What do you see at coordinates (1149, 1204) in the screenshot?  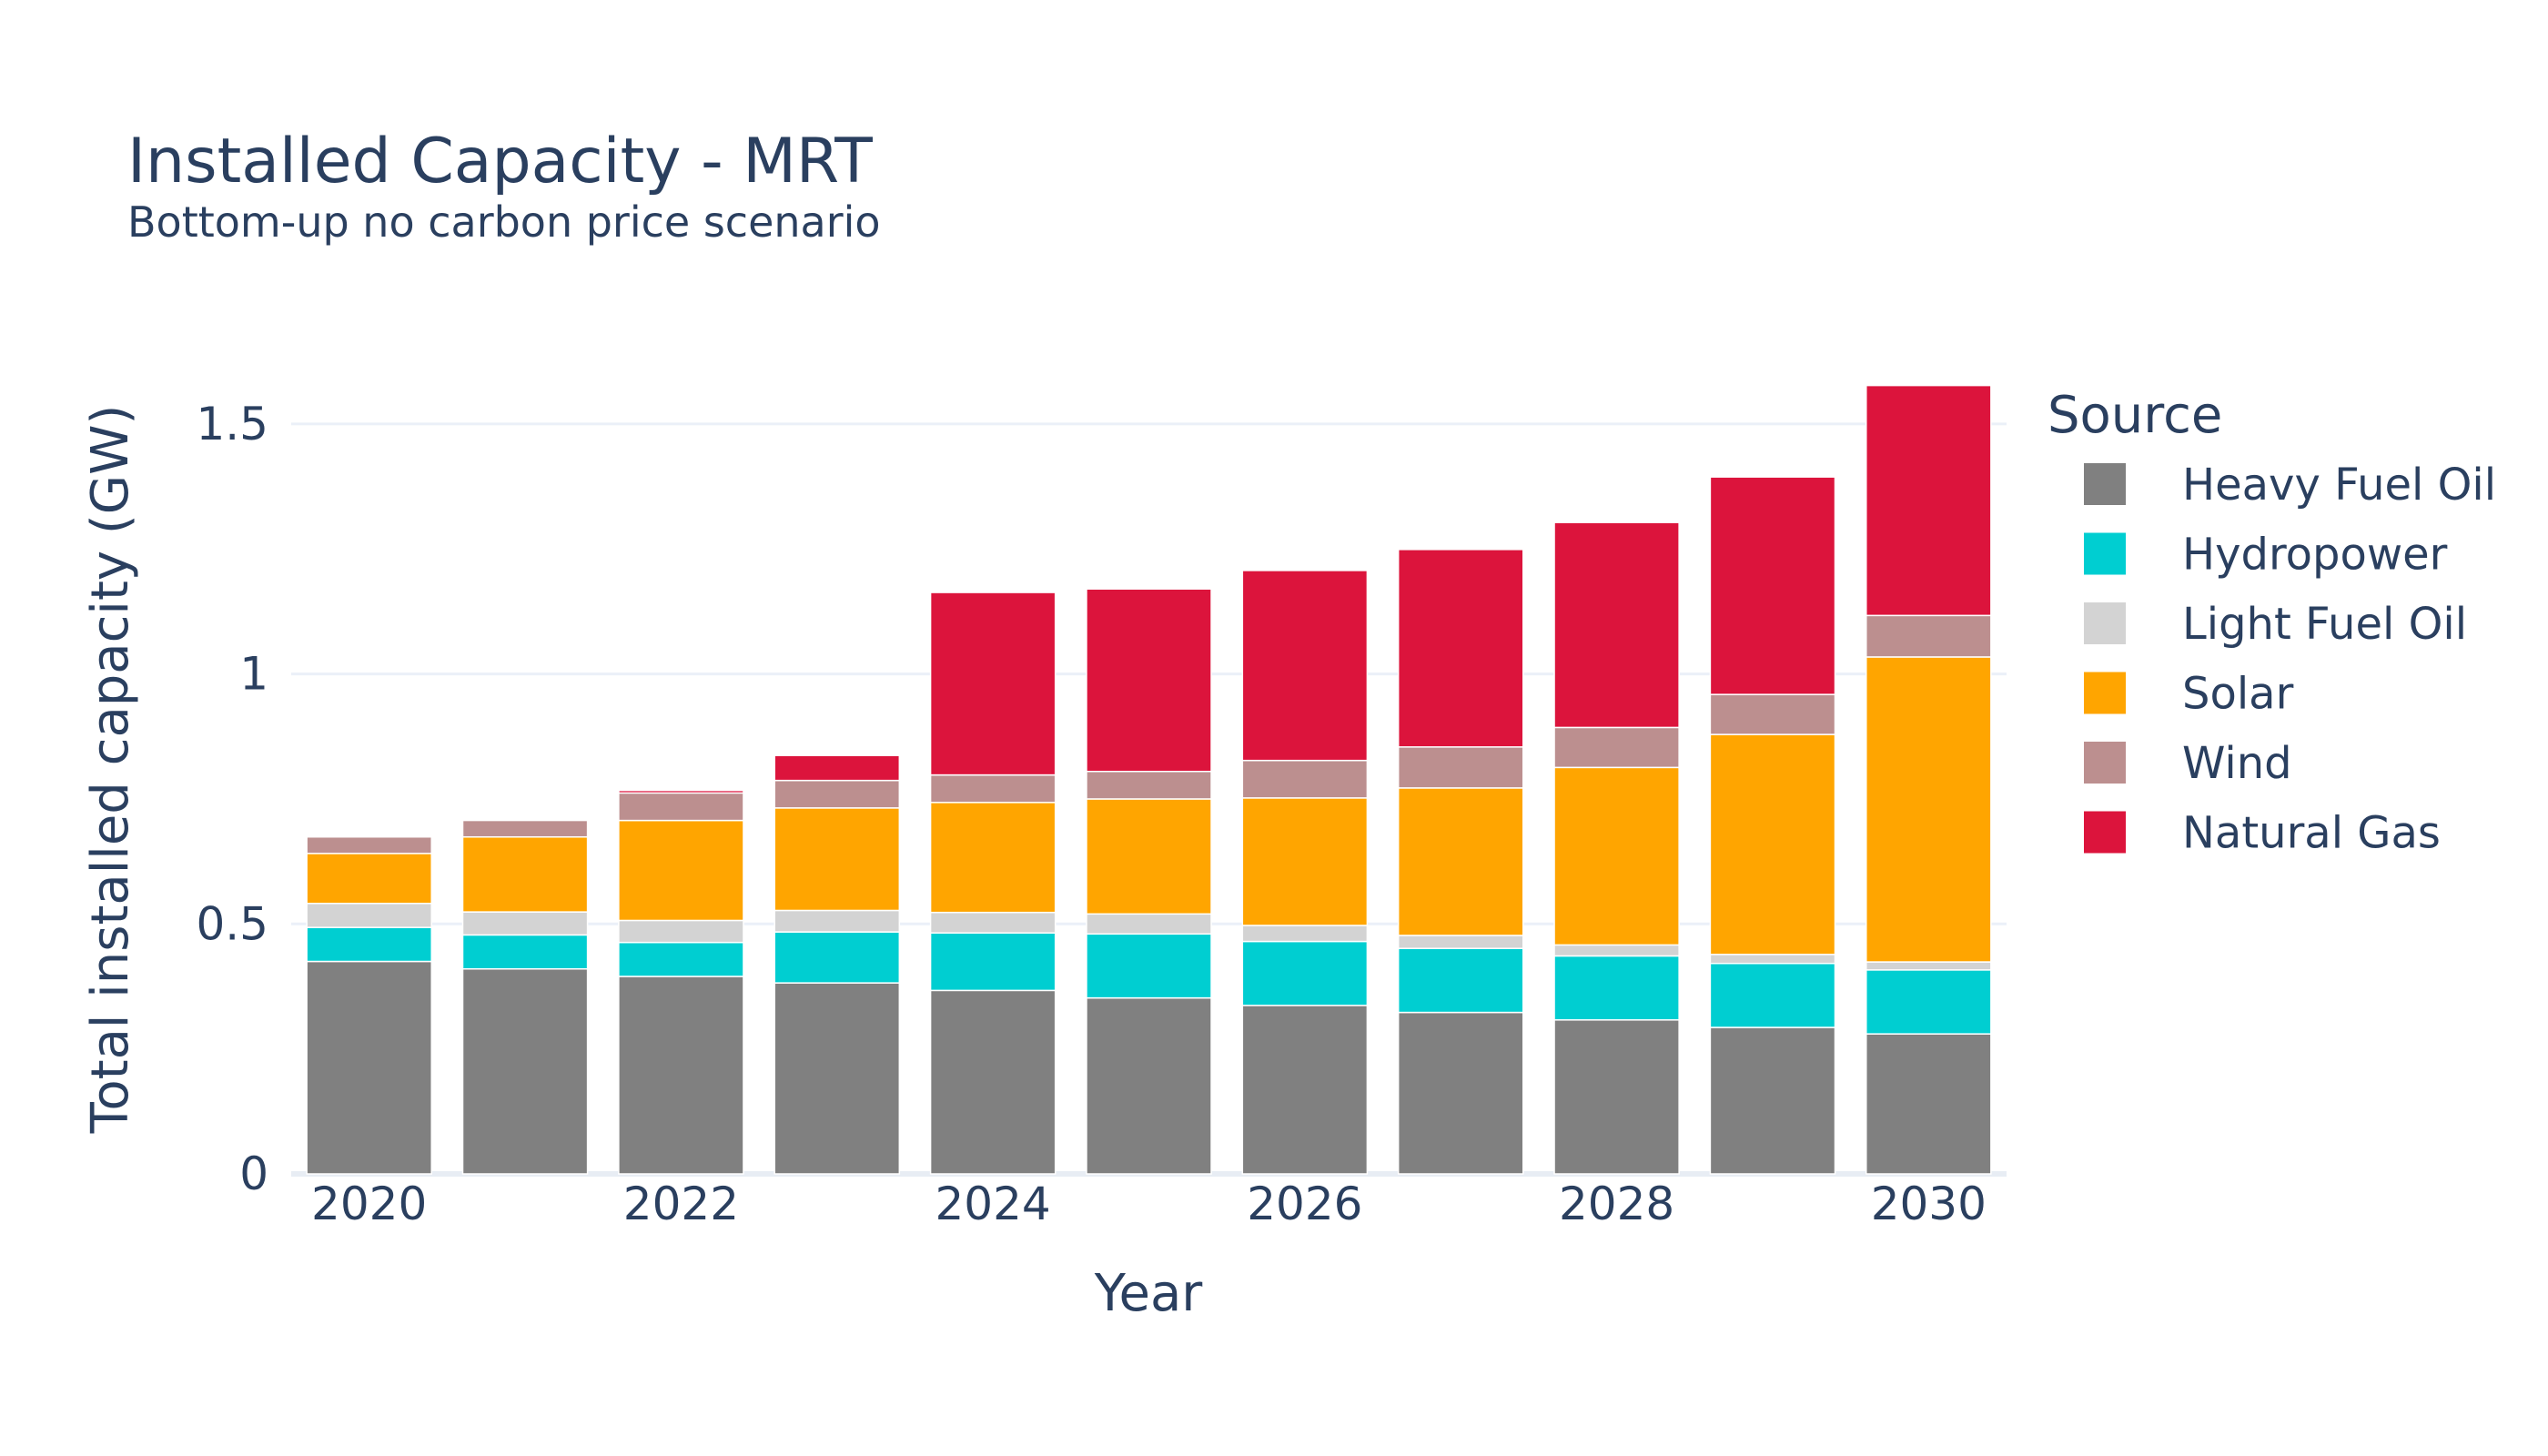 I see `x-tick-labels: 2020 2022 2024 2026 2028 2030` at bounding box center [1149, 1204].